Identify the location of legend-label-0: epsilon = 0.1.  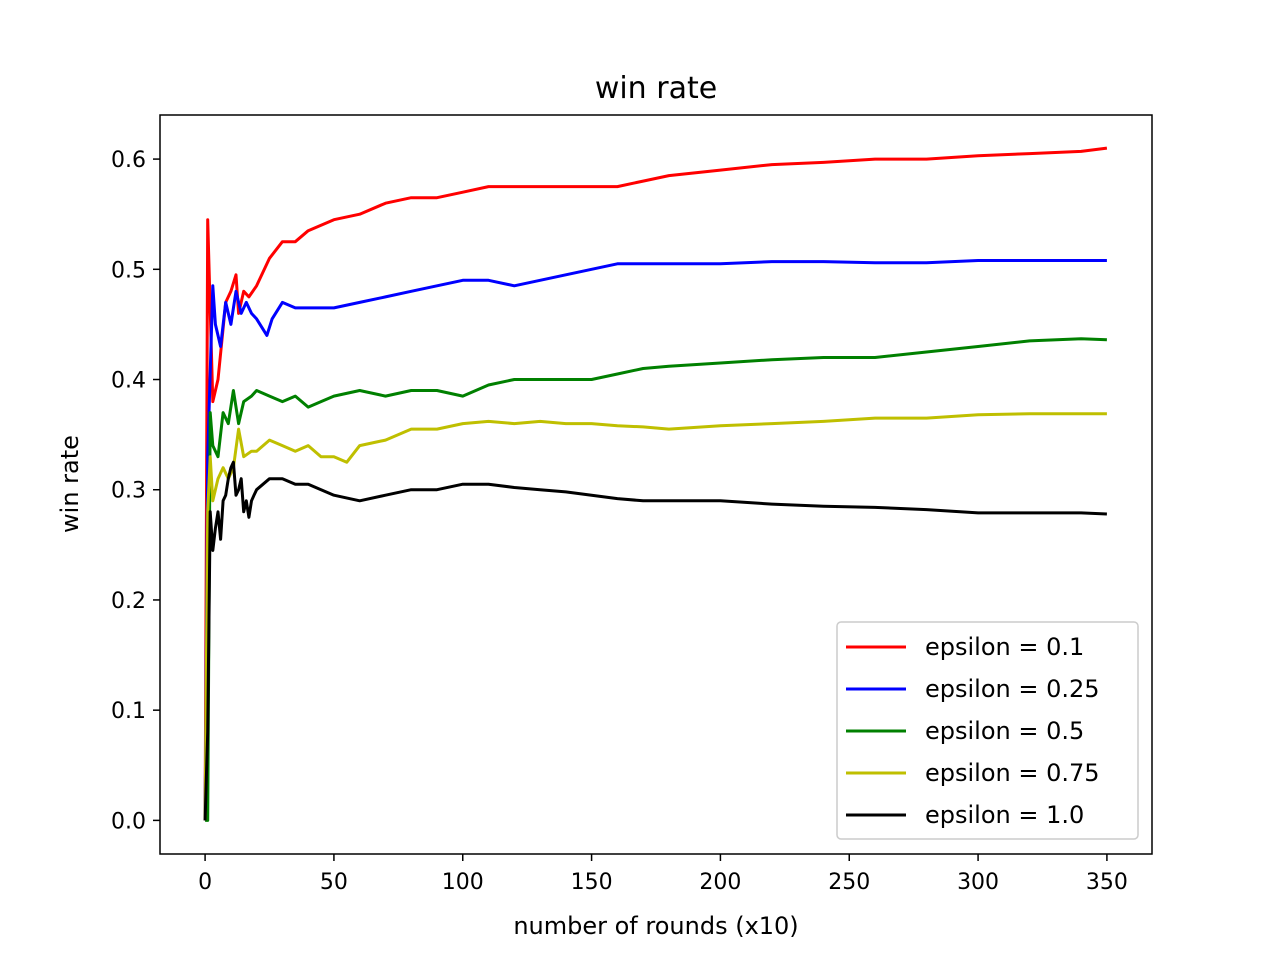
(1004, 647).